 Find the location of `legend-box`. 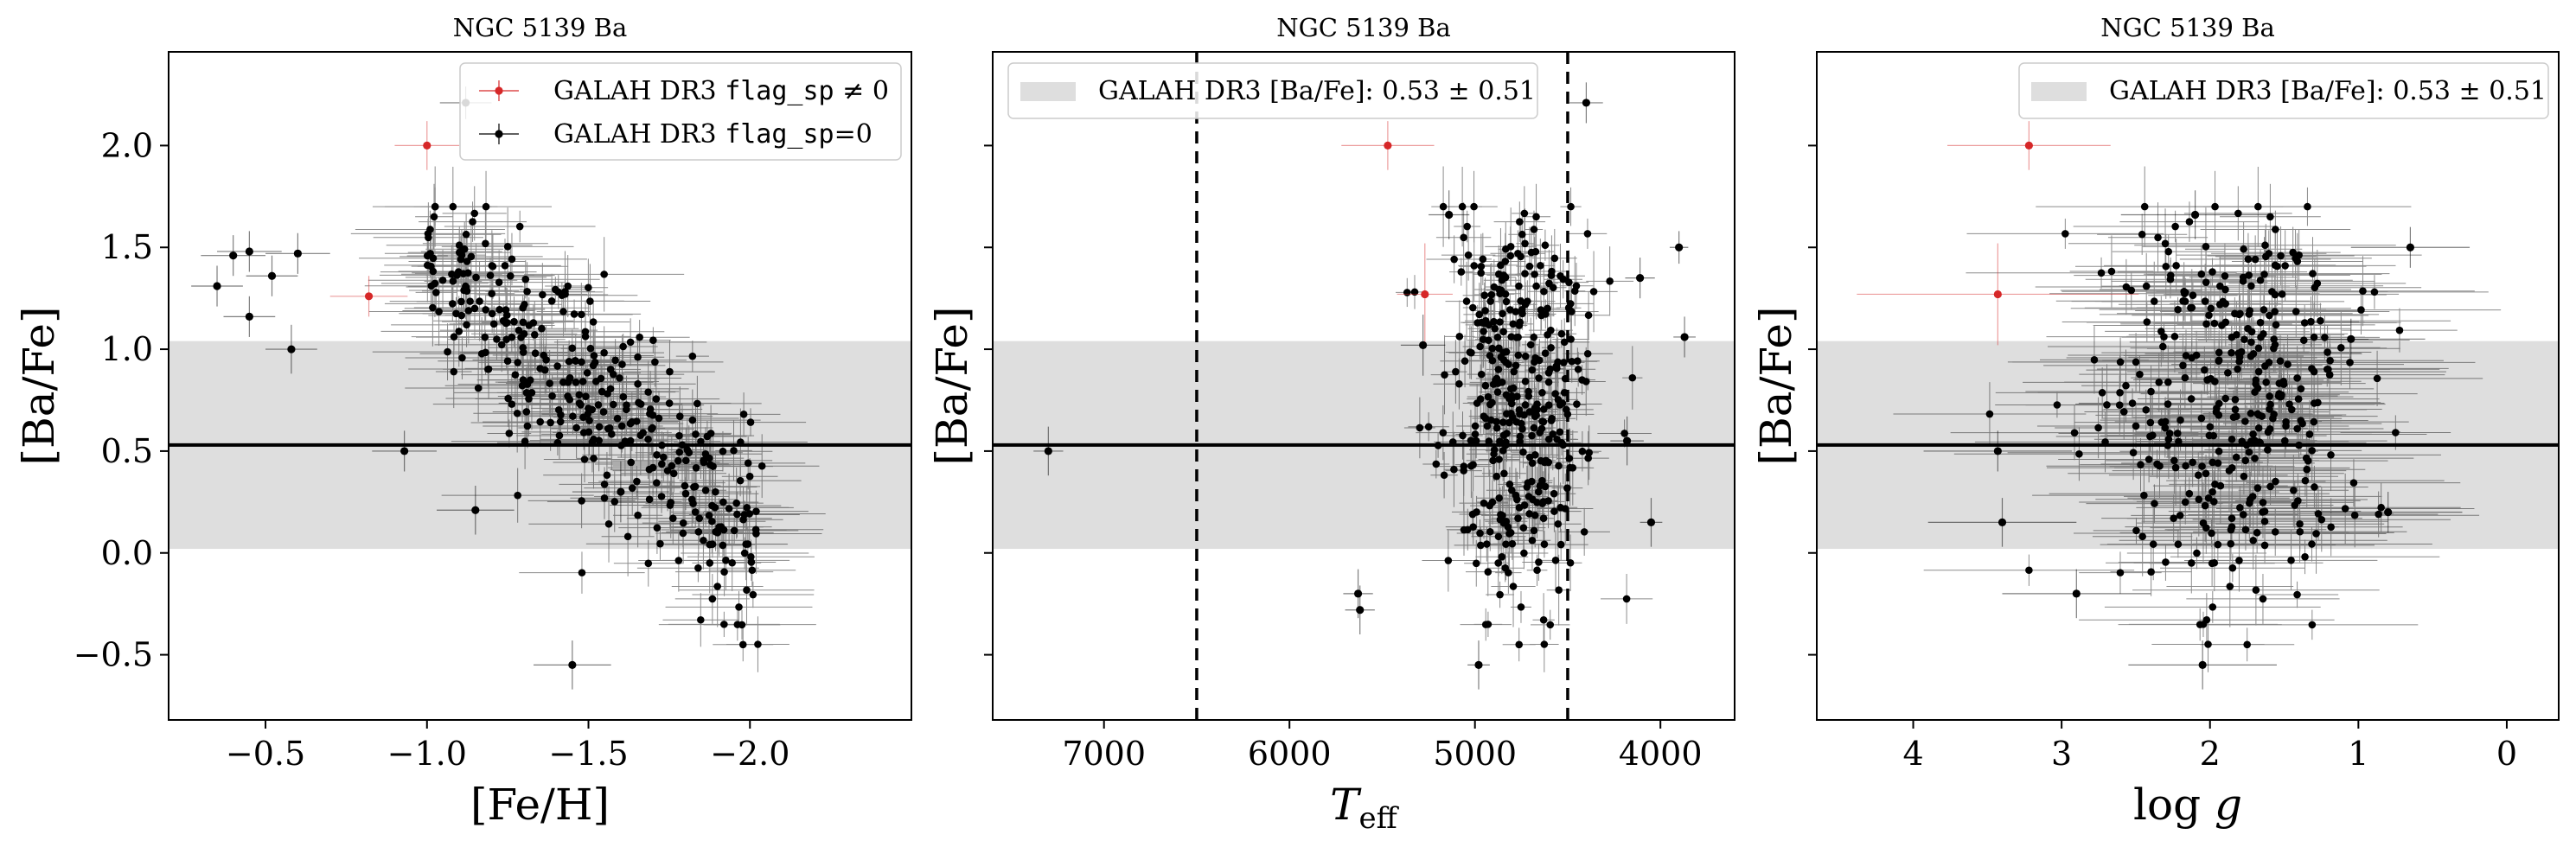

legend-box is located at coordinates (1273, 90).